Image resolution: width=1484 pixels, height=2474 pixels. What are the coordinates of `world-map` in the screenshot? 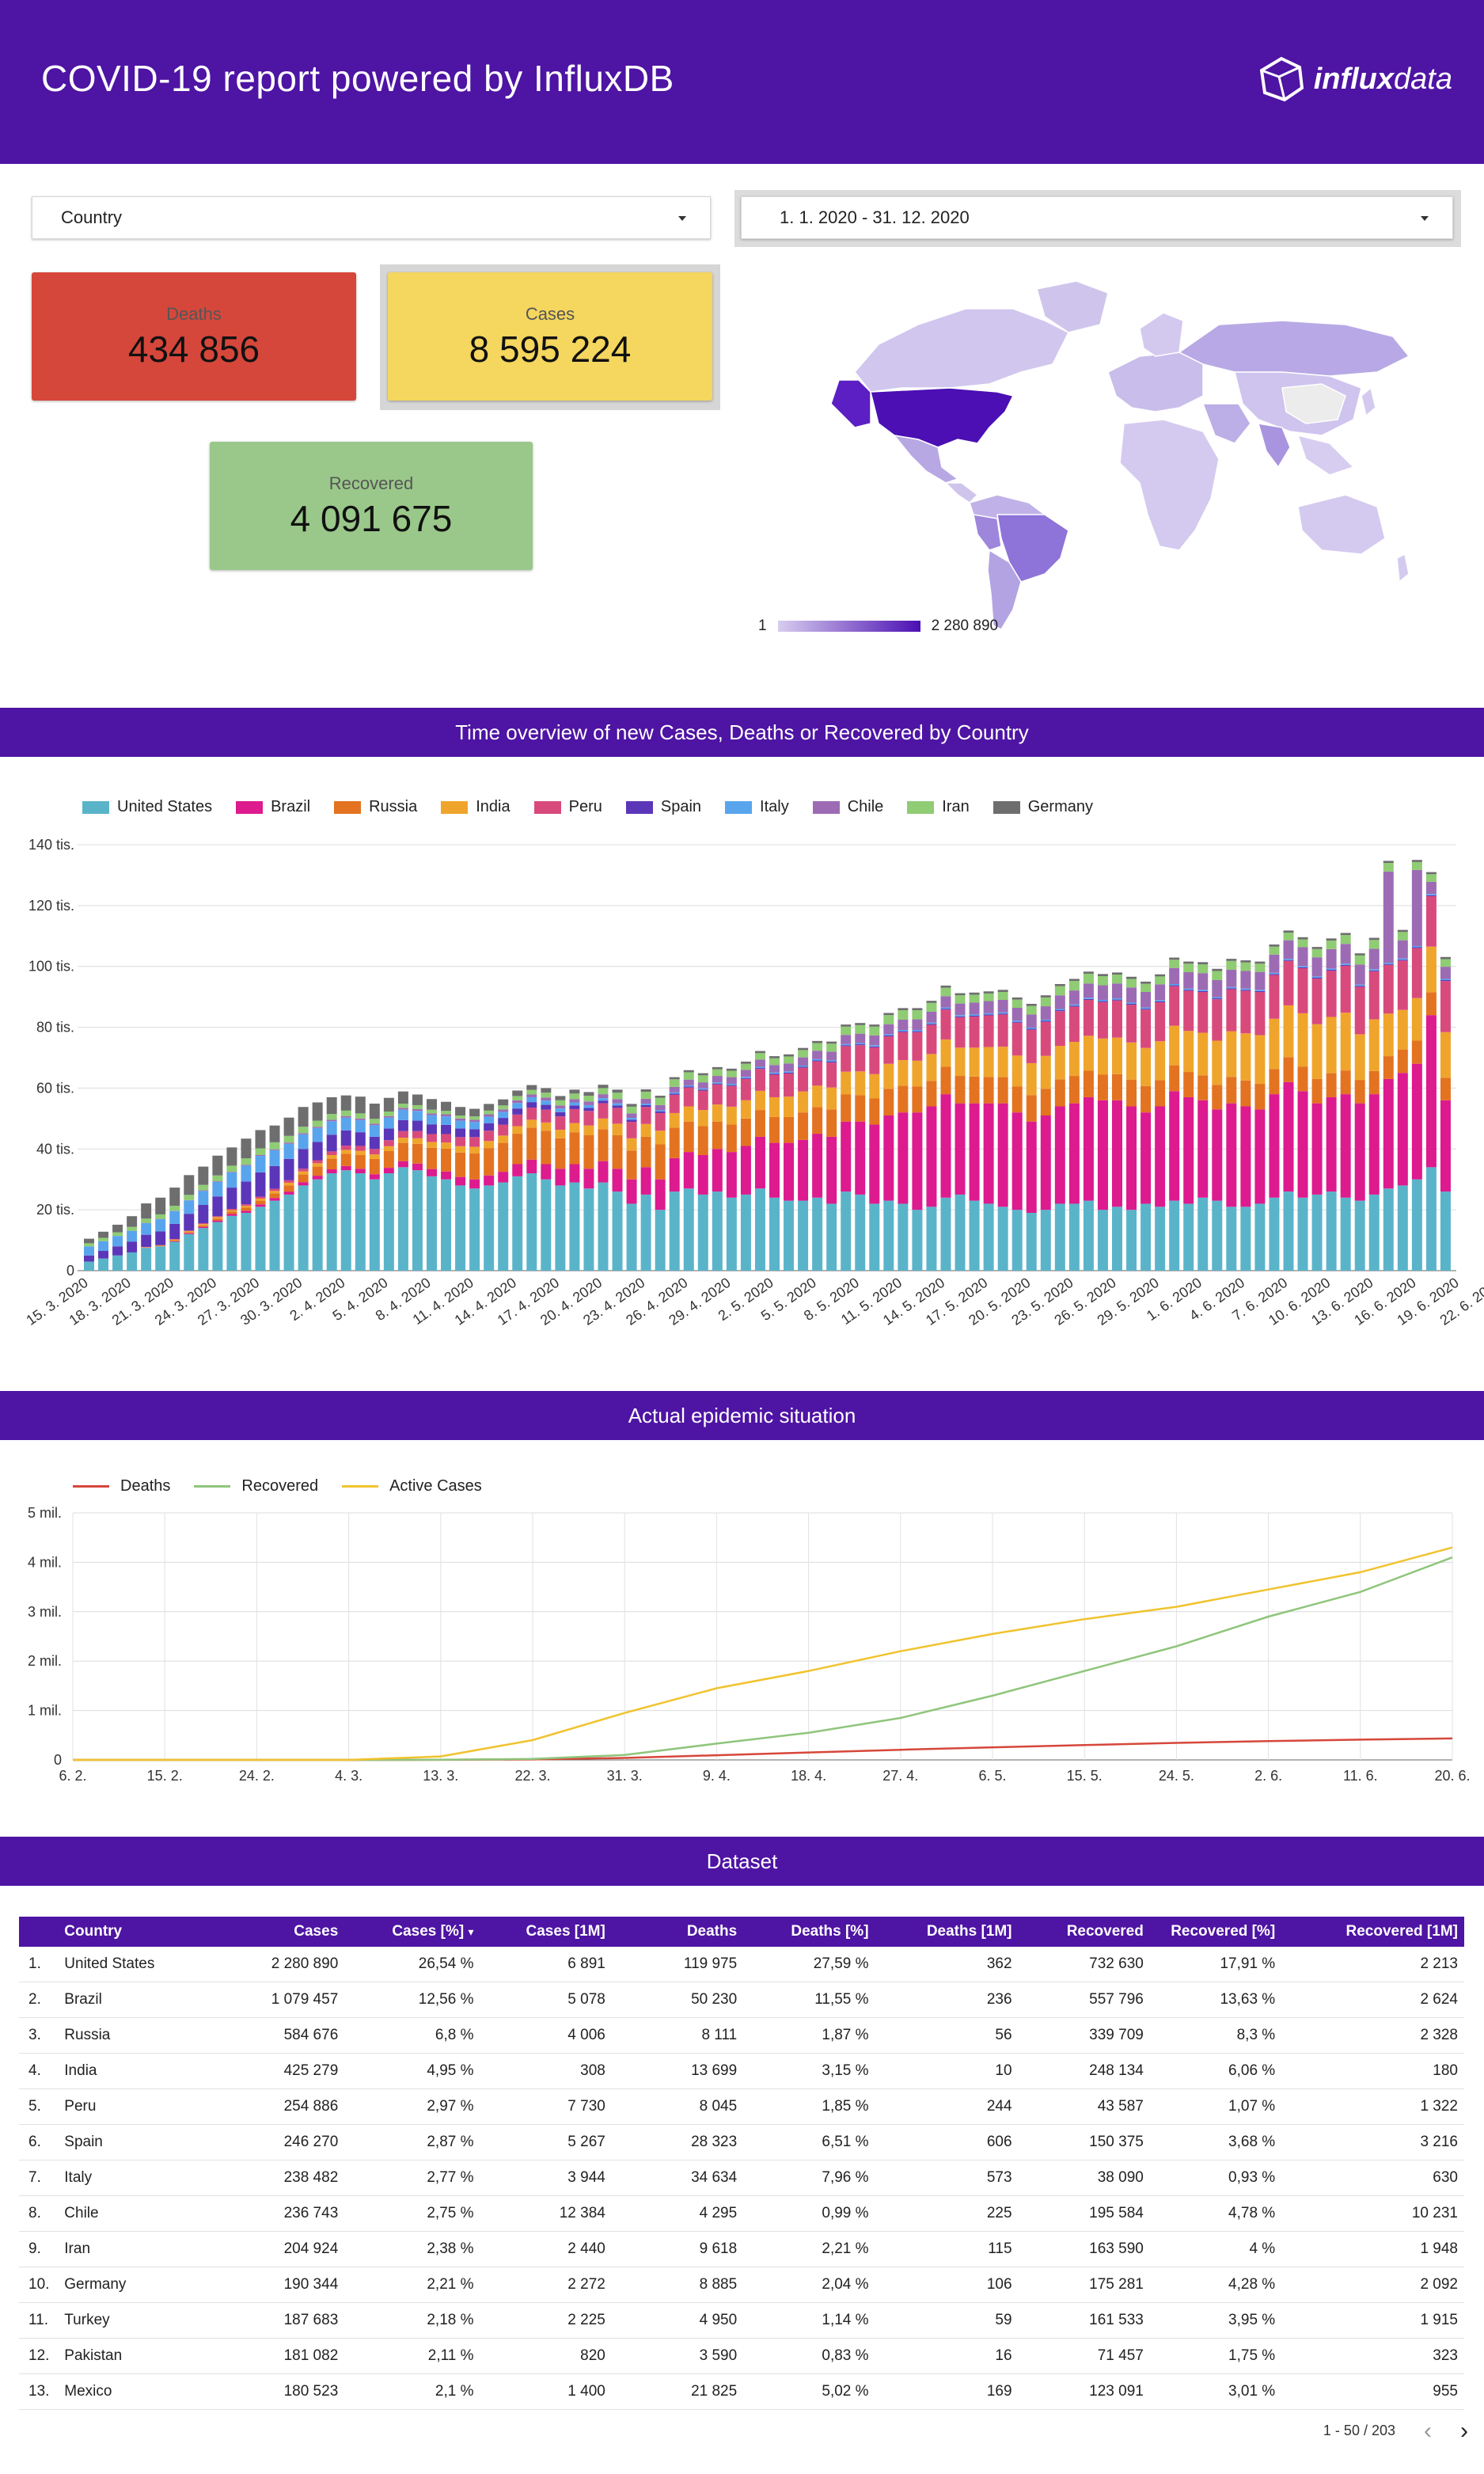 It's located at (1112, 455).